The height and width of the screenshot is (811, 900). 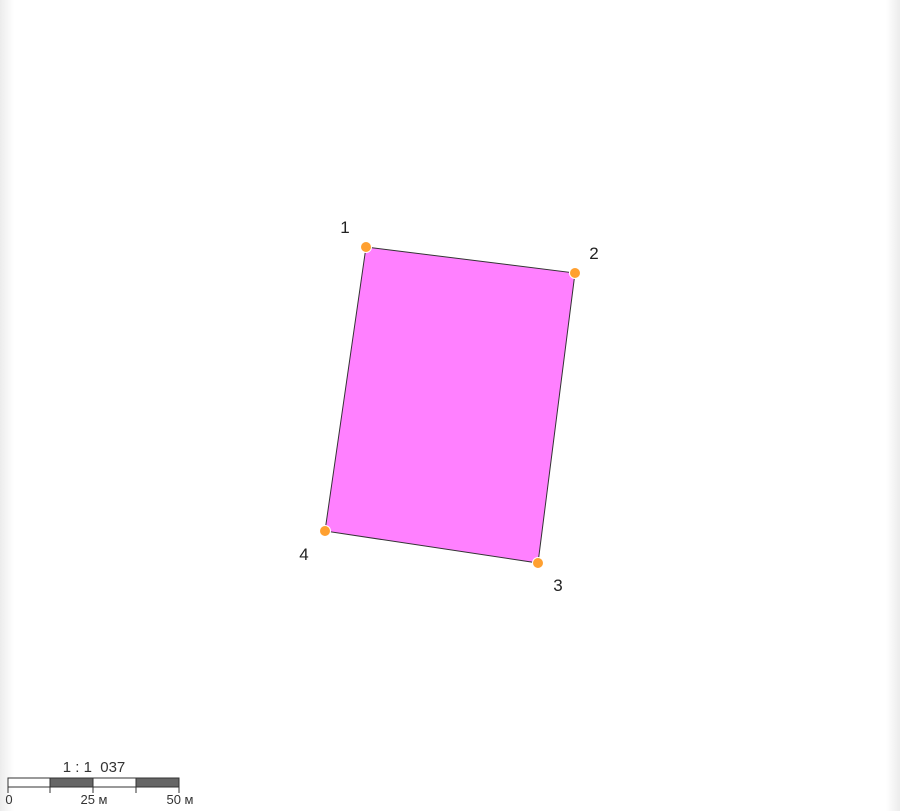 I want to click on vertex-label-2: 2, so click(x=593, y=253).